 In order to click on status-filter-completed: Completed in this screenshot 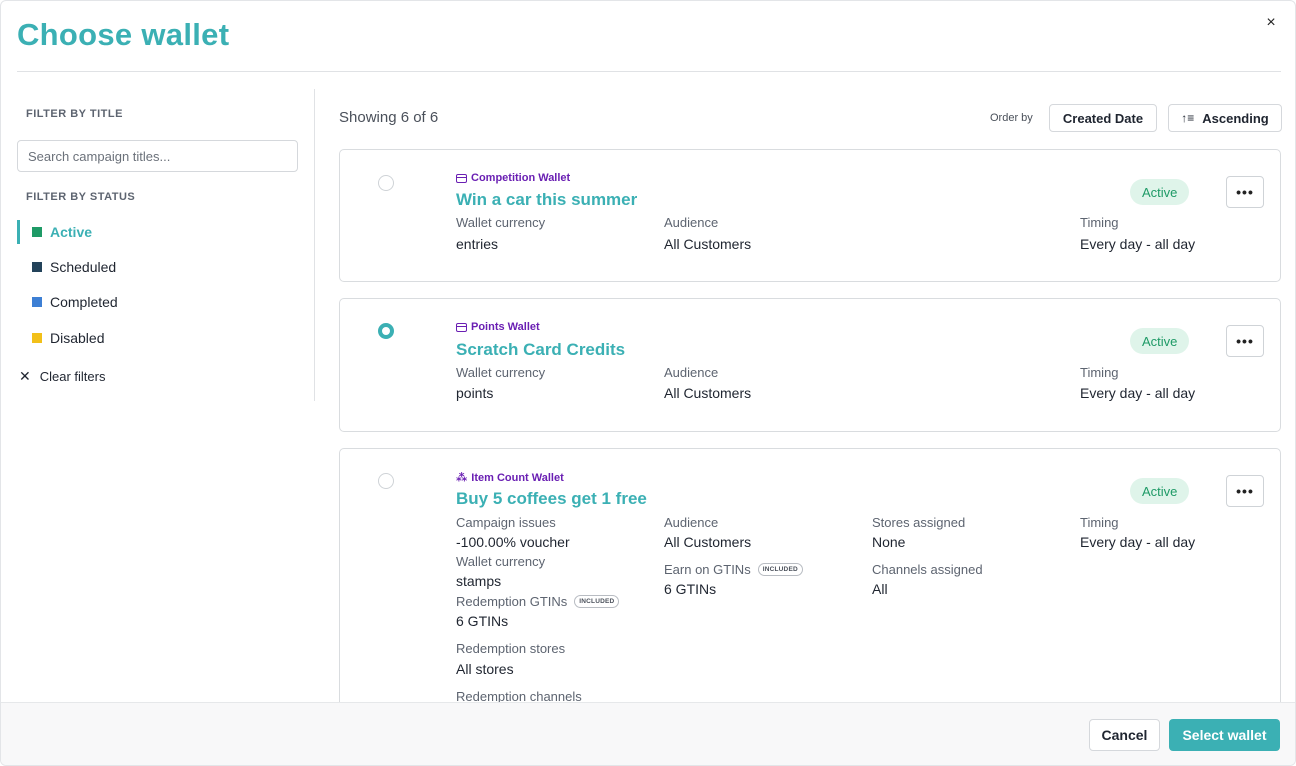, I will do `click(157, 302)`.